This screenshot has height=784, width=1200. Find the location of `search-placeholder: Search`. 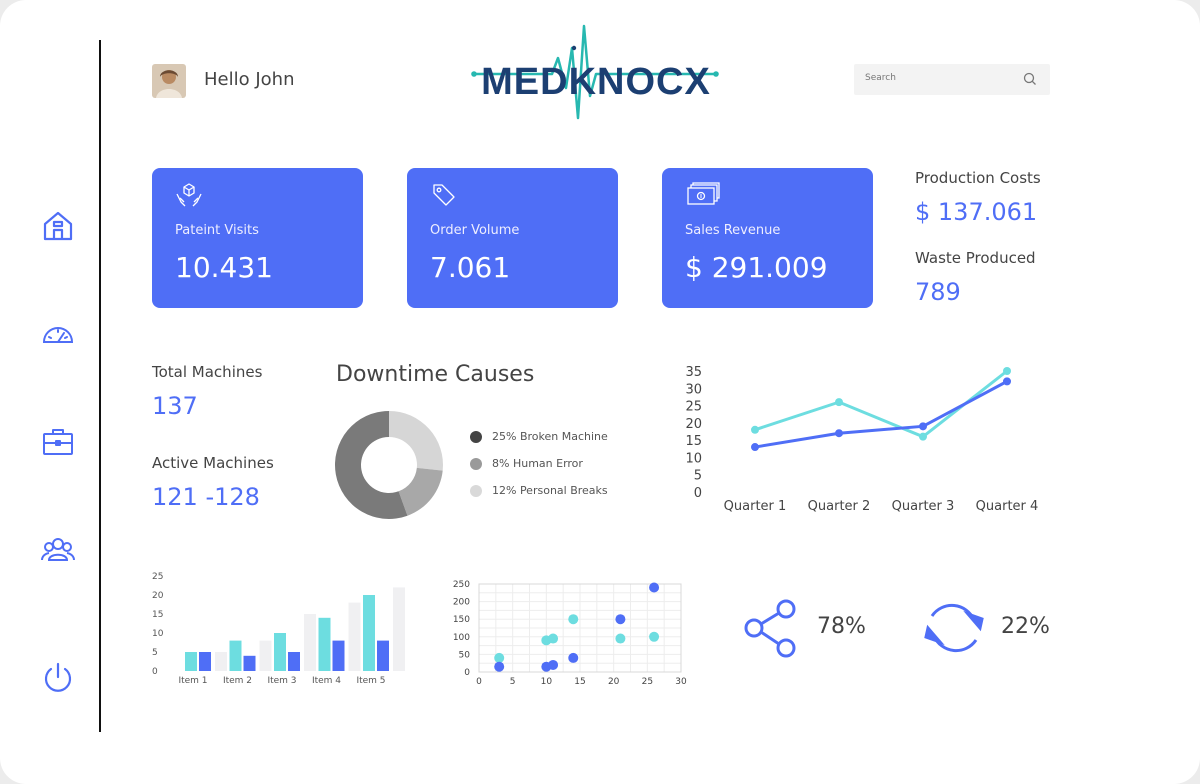

search-placeholder: Search is located at coordinates (880, 78).